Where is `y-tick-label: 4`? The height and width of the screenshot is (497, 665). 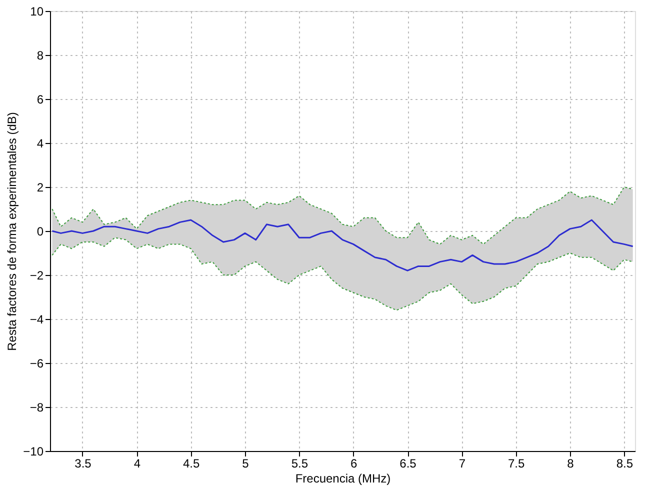 y-tick-label: 4 is located at coordinates (40, 143).